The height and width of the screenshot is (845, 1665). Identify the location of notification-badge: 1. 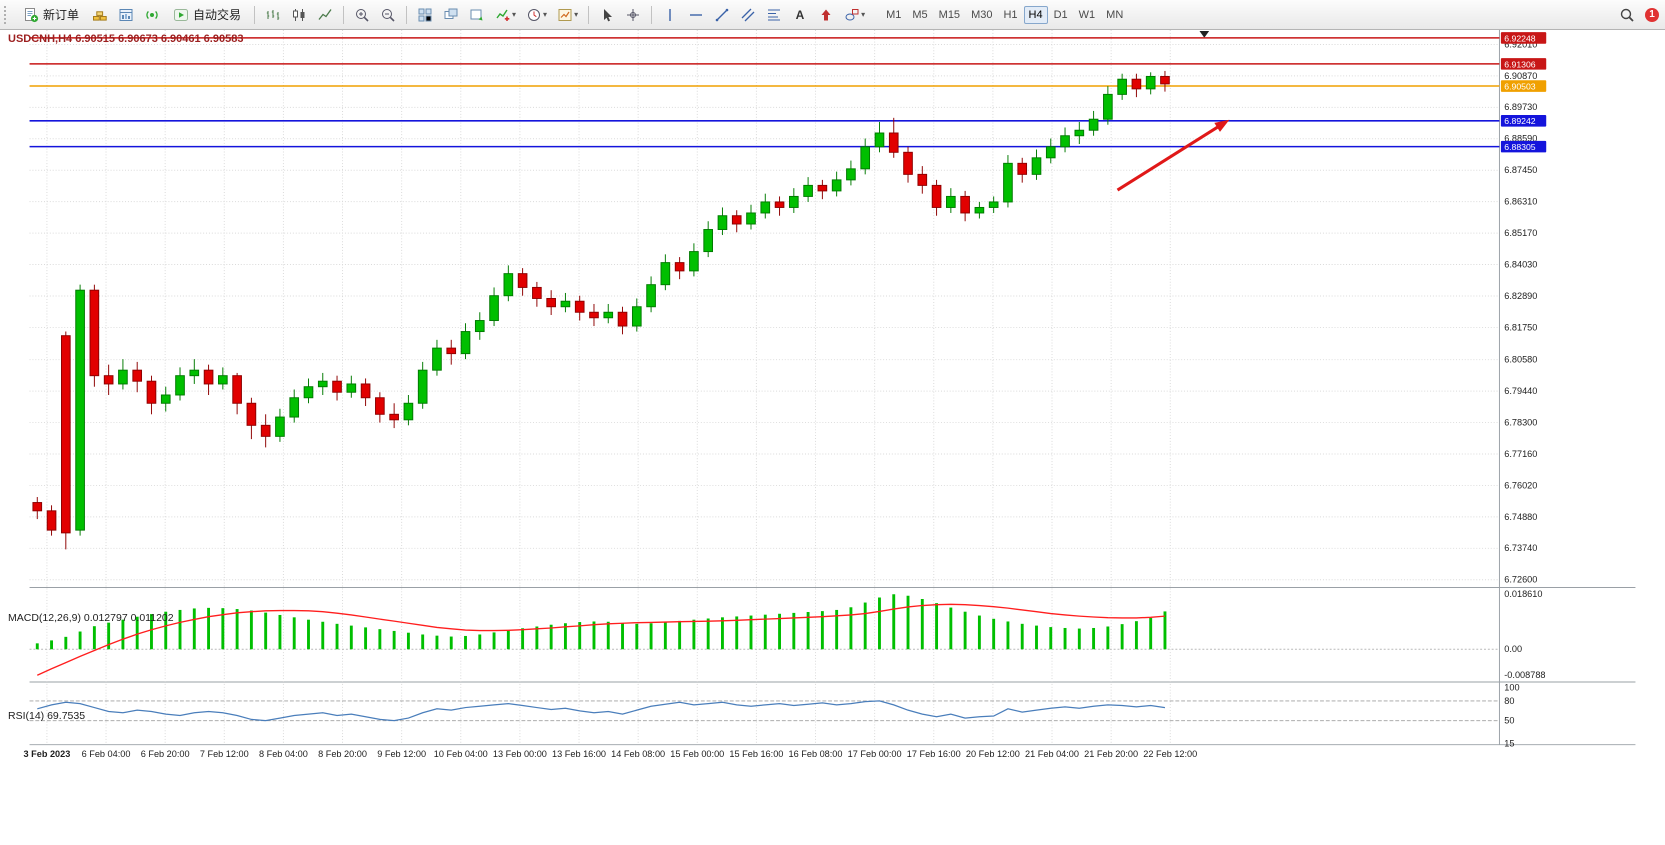
(1652, 14).